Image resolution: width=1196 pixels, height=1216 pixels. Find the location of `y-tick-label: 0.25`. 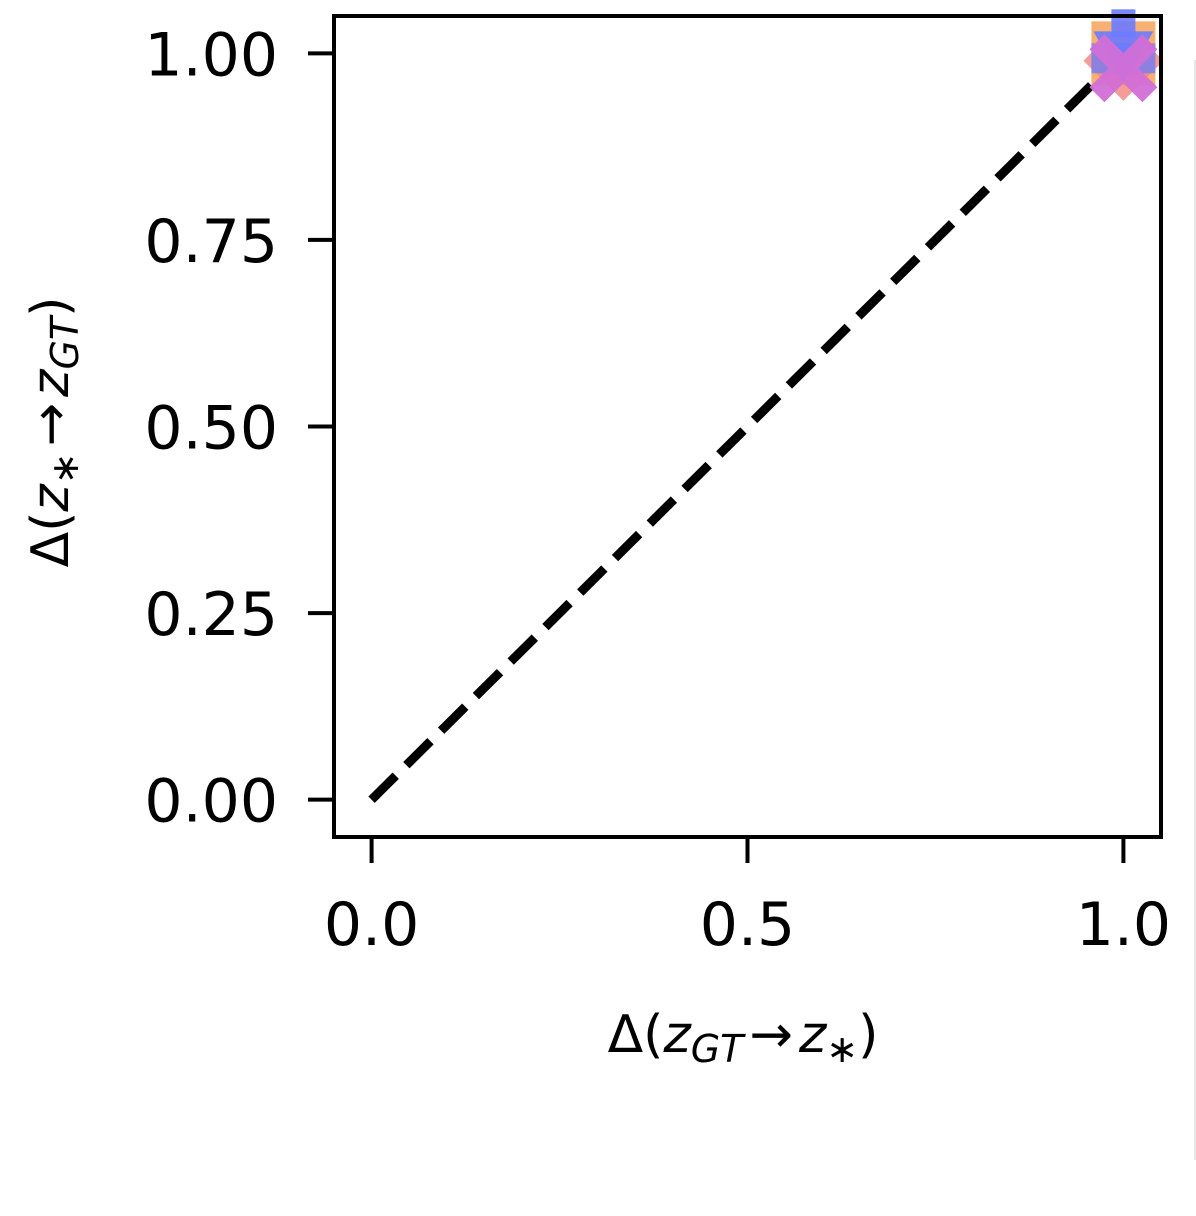

y-tick-label: 0.25 is located at coordinates (211, 615).